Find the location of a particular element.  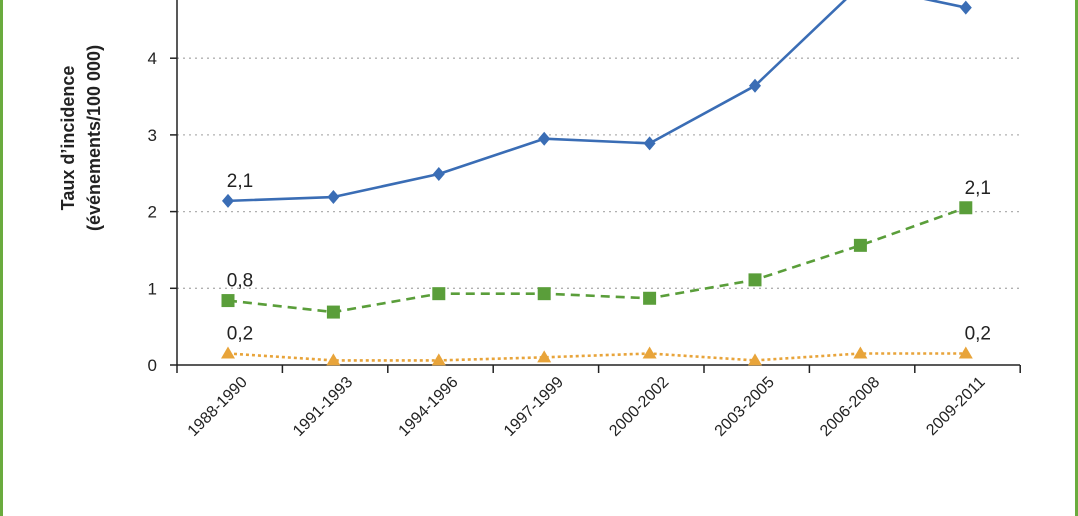

frame-left-border is located at coordinates (1, 258).